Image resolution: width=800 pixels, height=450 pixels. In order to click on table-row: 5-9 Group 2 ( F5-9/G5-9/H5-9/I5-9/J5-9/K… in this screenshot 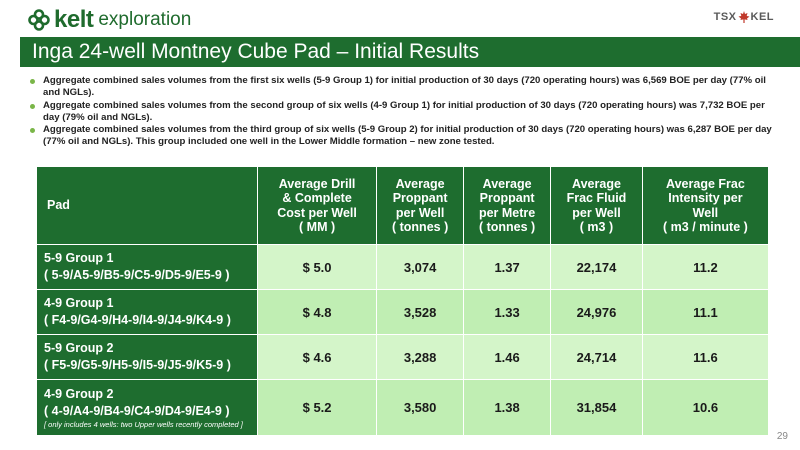, I will do `click(403, 357)`.